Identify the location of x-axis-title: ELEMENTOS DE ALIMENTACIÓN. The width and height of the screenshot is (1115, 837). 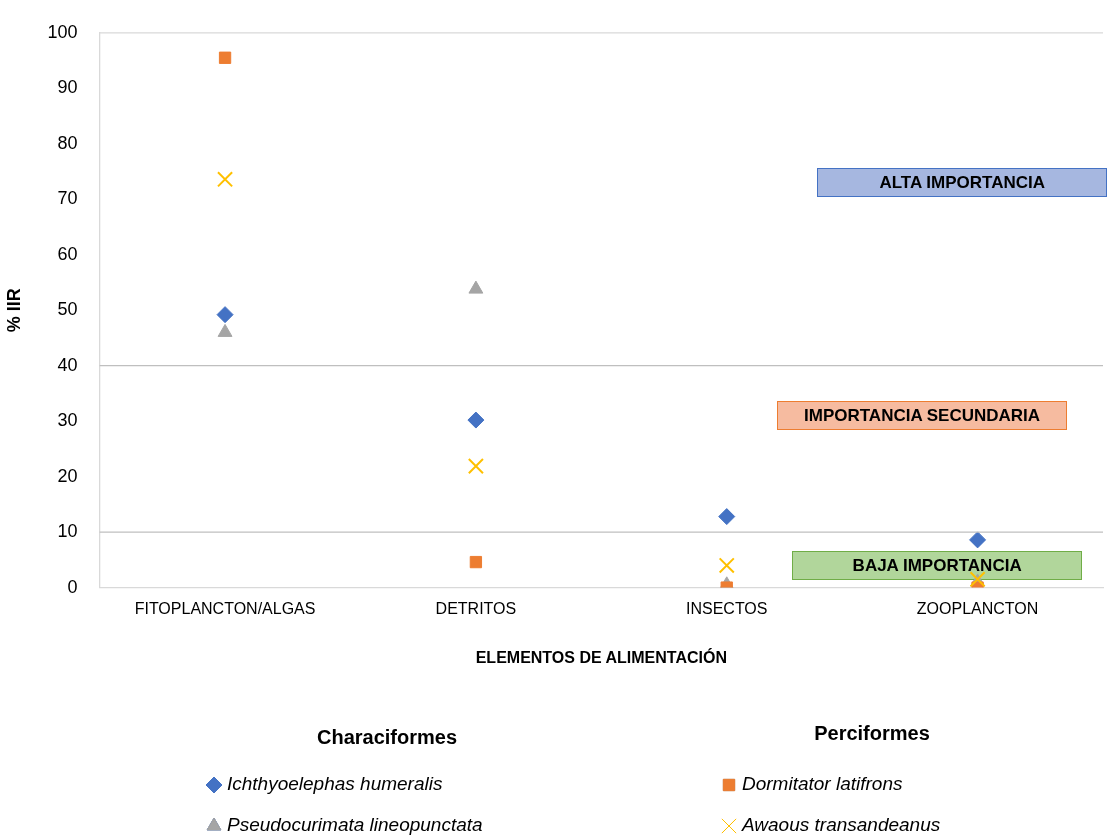
(601, 656).